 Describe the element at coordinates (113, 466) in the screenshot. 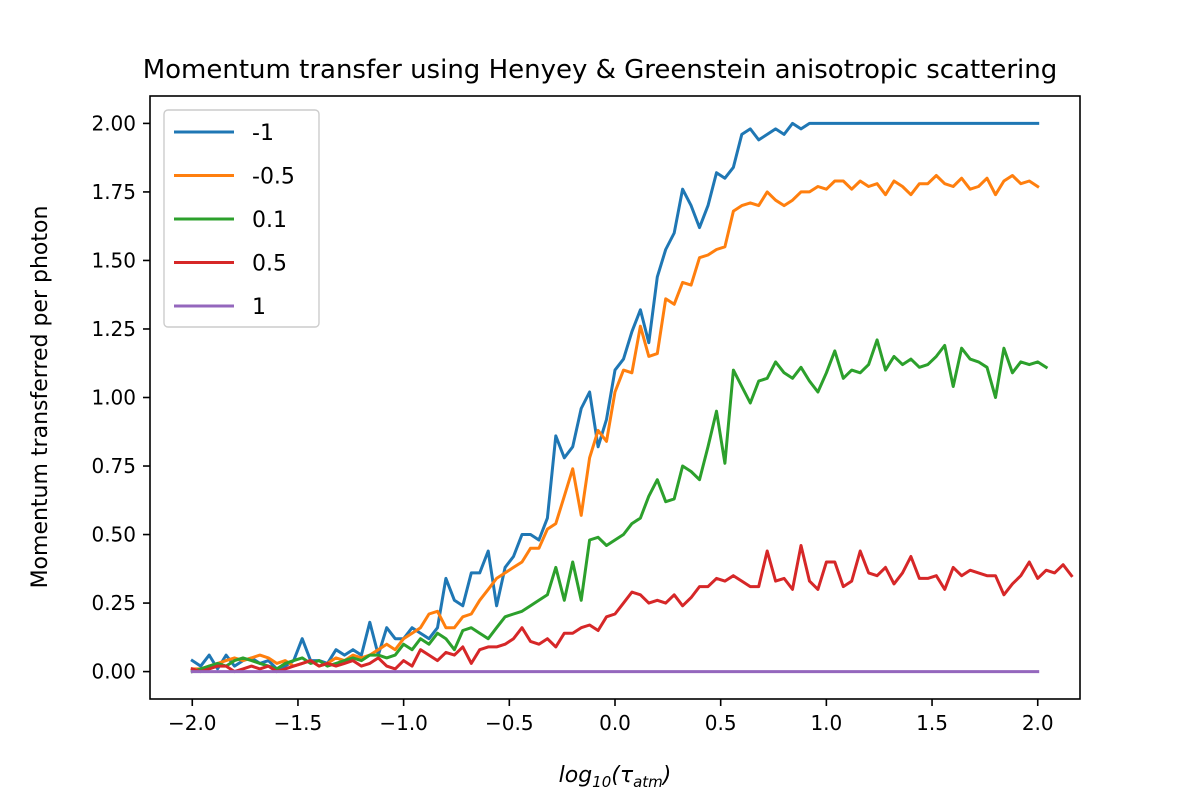

I see `y-tick-label: 0.75` at that location.